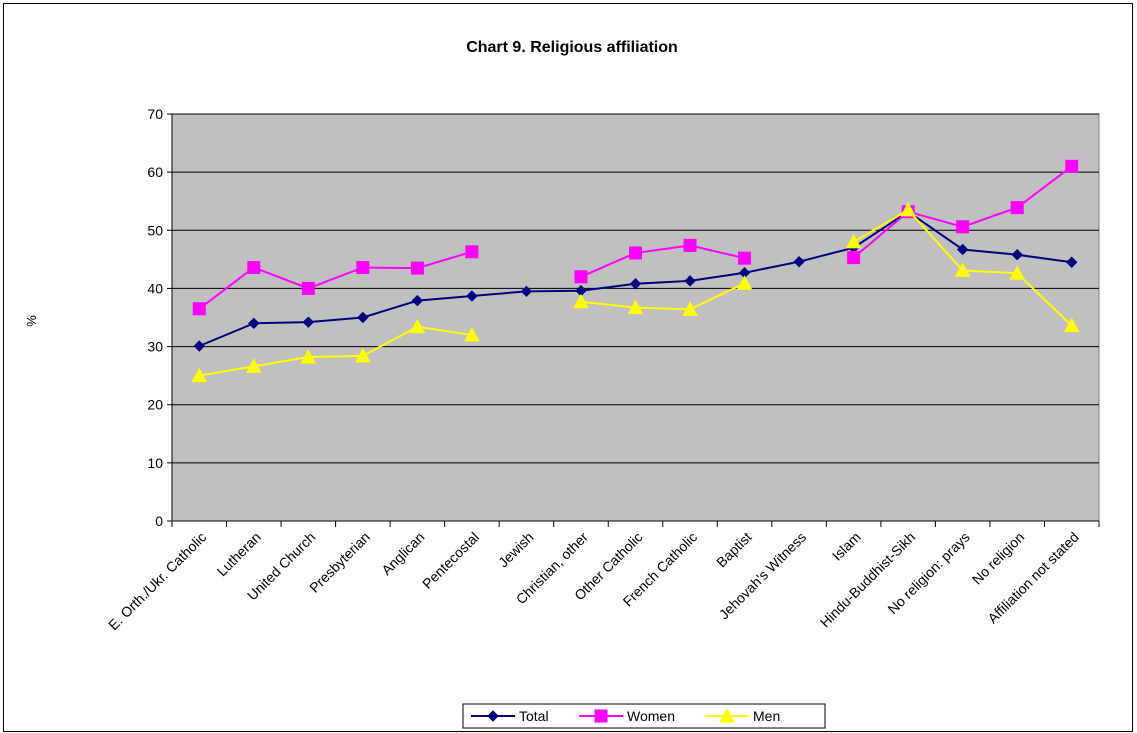 This screenshot has height=733, width=1137. I want to click on x-tick-label: E. Orth./Ukr. Catholic, so click(157, 581).